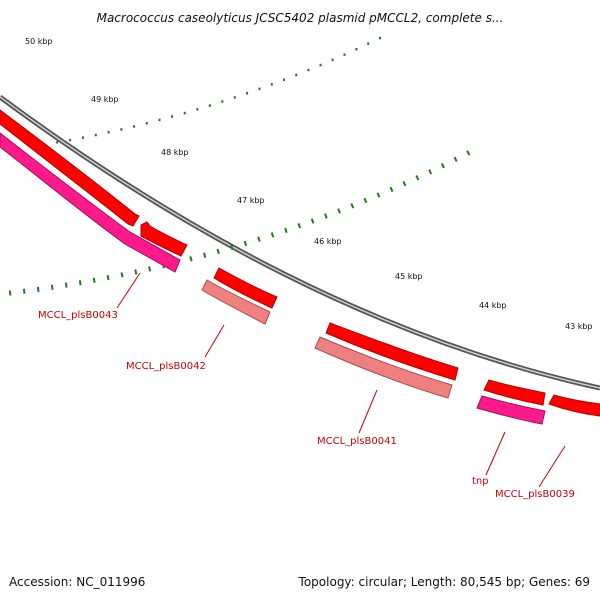 This screenshot has width=600, height=600. I want to click on gene-label-tnp: tnp, so click(480, 481).